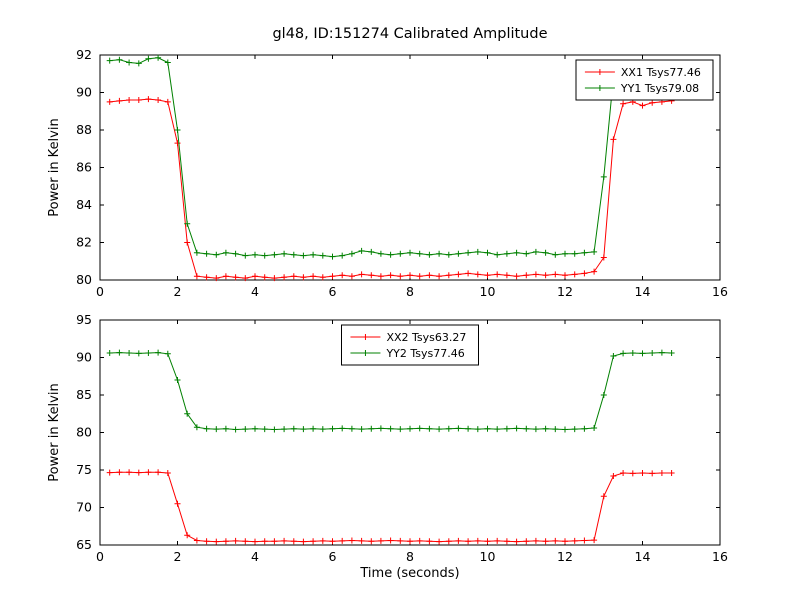  Describe the element at coordinates (410, 345) in the screenshot. I see `legend: XX2 Tsys63.27 YY2 Tsys77.46` at that location.